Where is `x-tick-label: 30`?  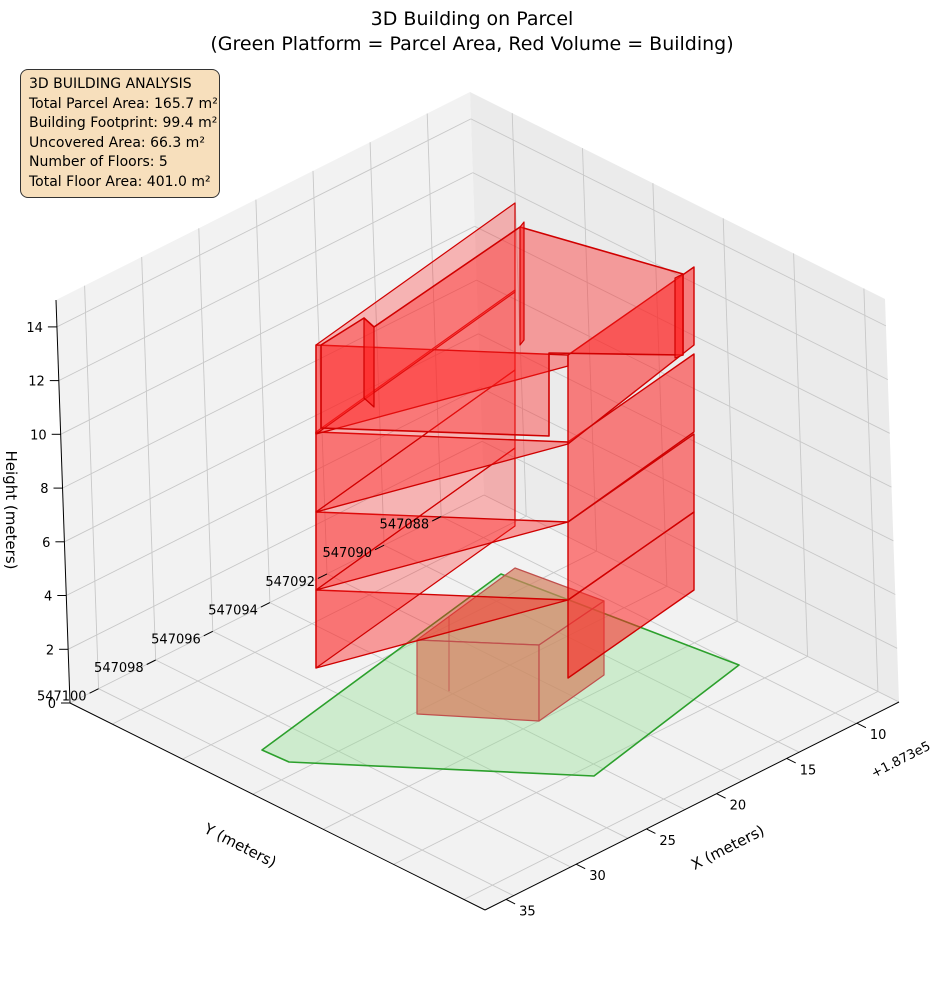
x-tick-label: 30 is located at coordinates (597, 876).